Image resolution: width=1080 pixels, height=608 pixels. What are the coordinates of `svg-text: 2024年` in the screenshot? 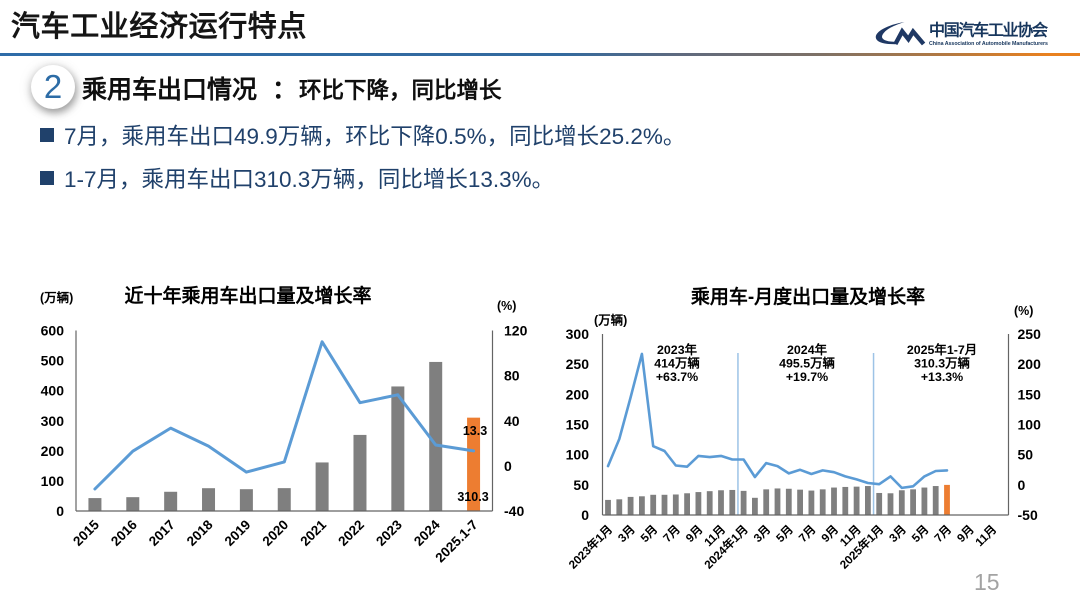 It's located at (807, 349).